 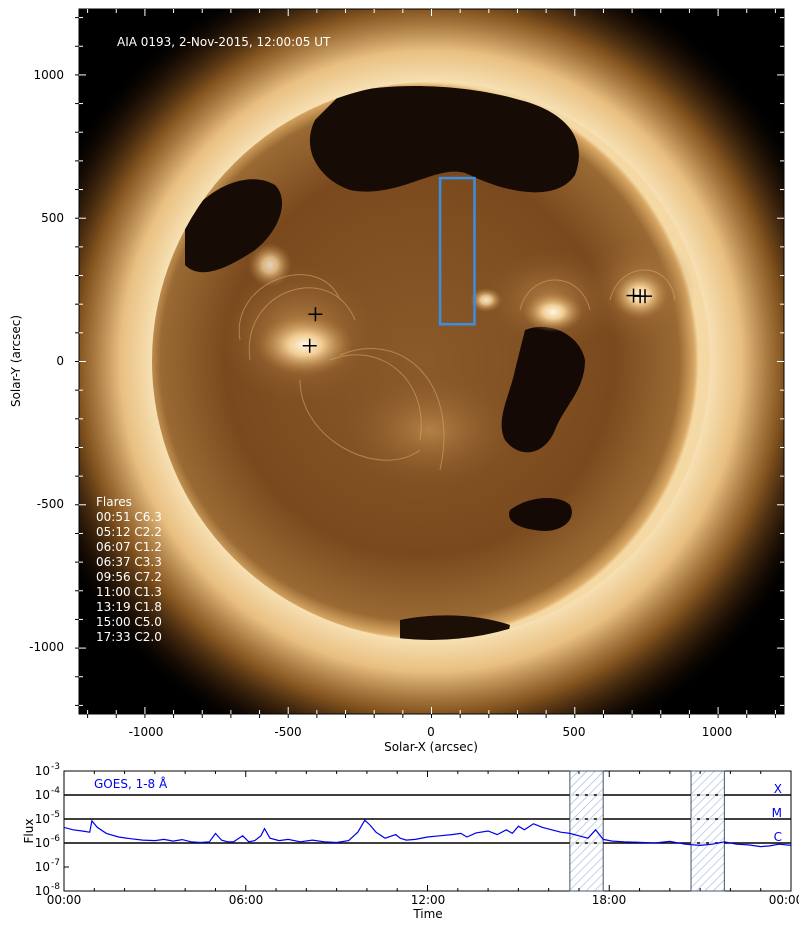 I want to click on flare-entry: 17:33 C2.0, so click(x=129, y=637).